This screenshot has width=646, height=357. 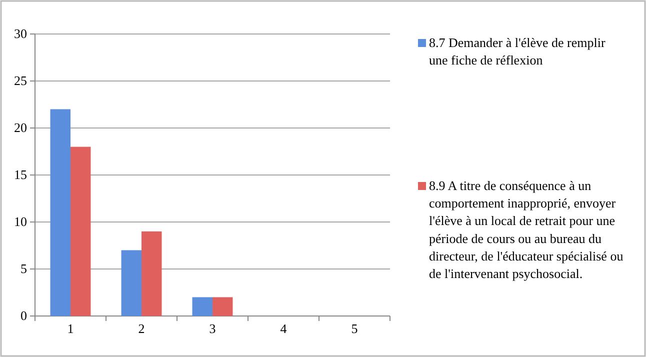 What do you see at coordinates (212, 328) in the screenshot?
I see `x-tick-label: 3` at bounding box center [212, 328].